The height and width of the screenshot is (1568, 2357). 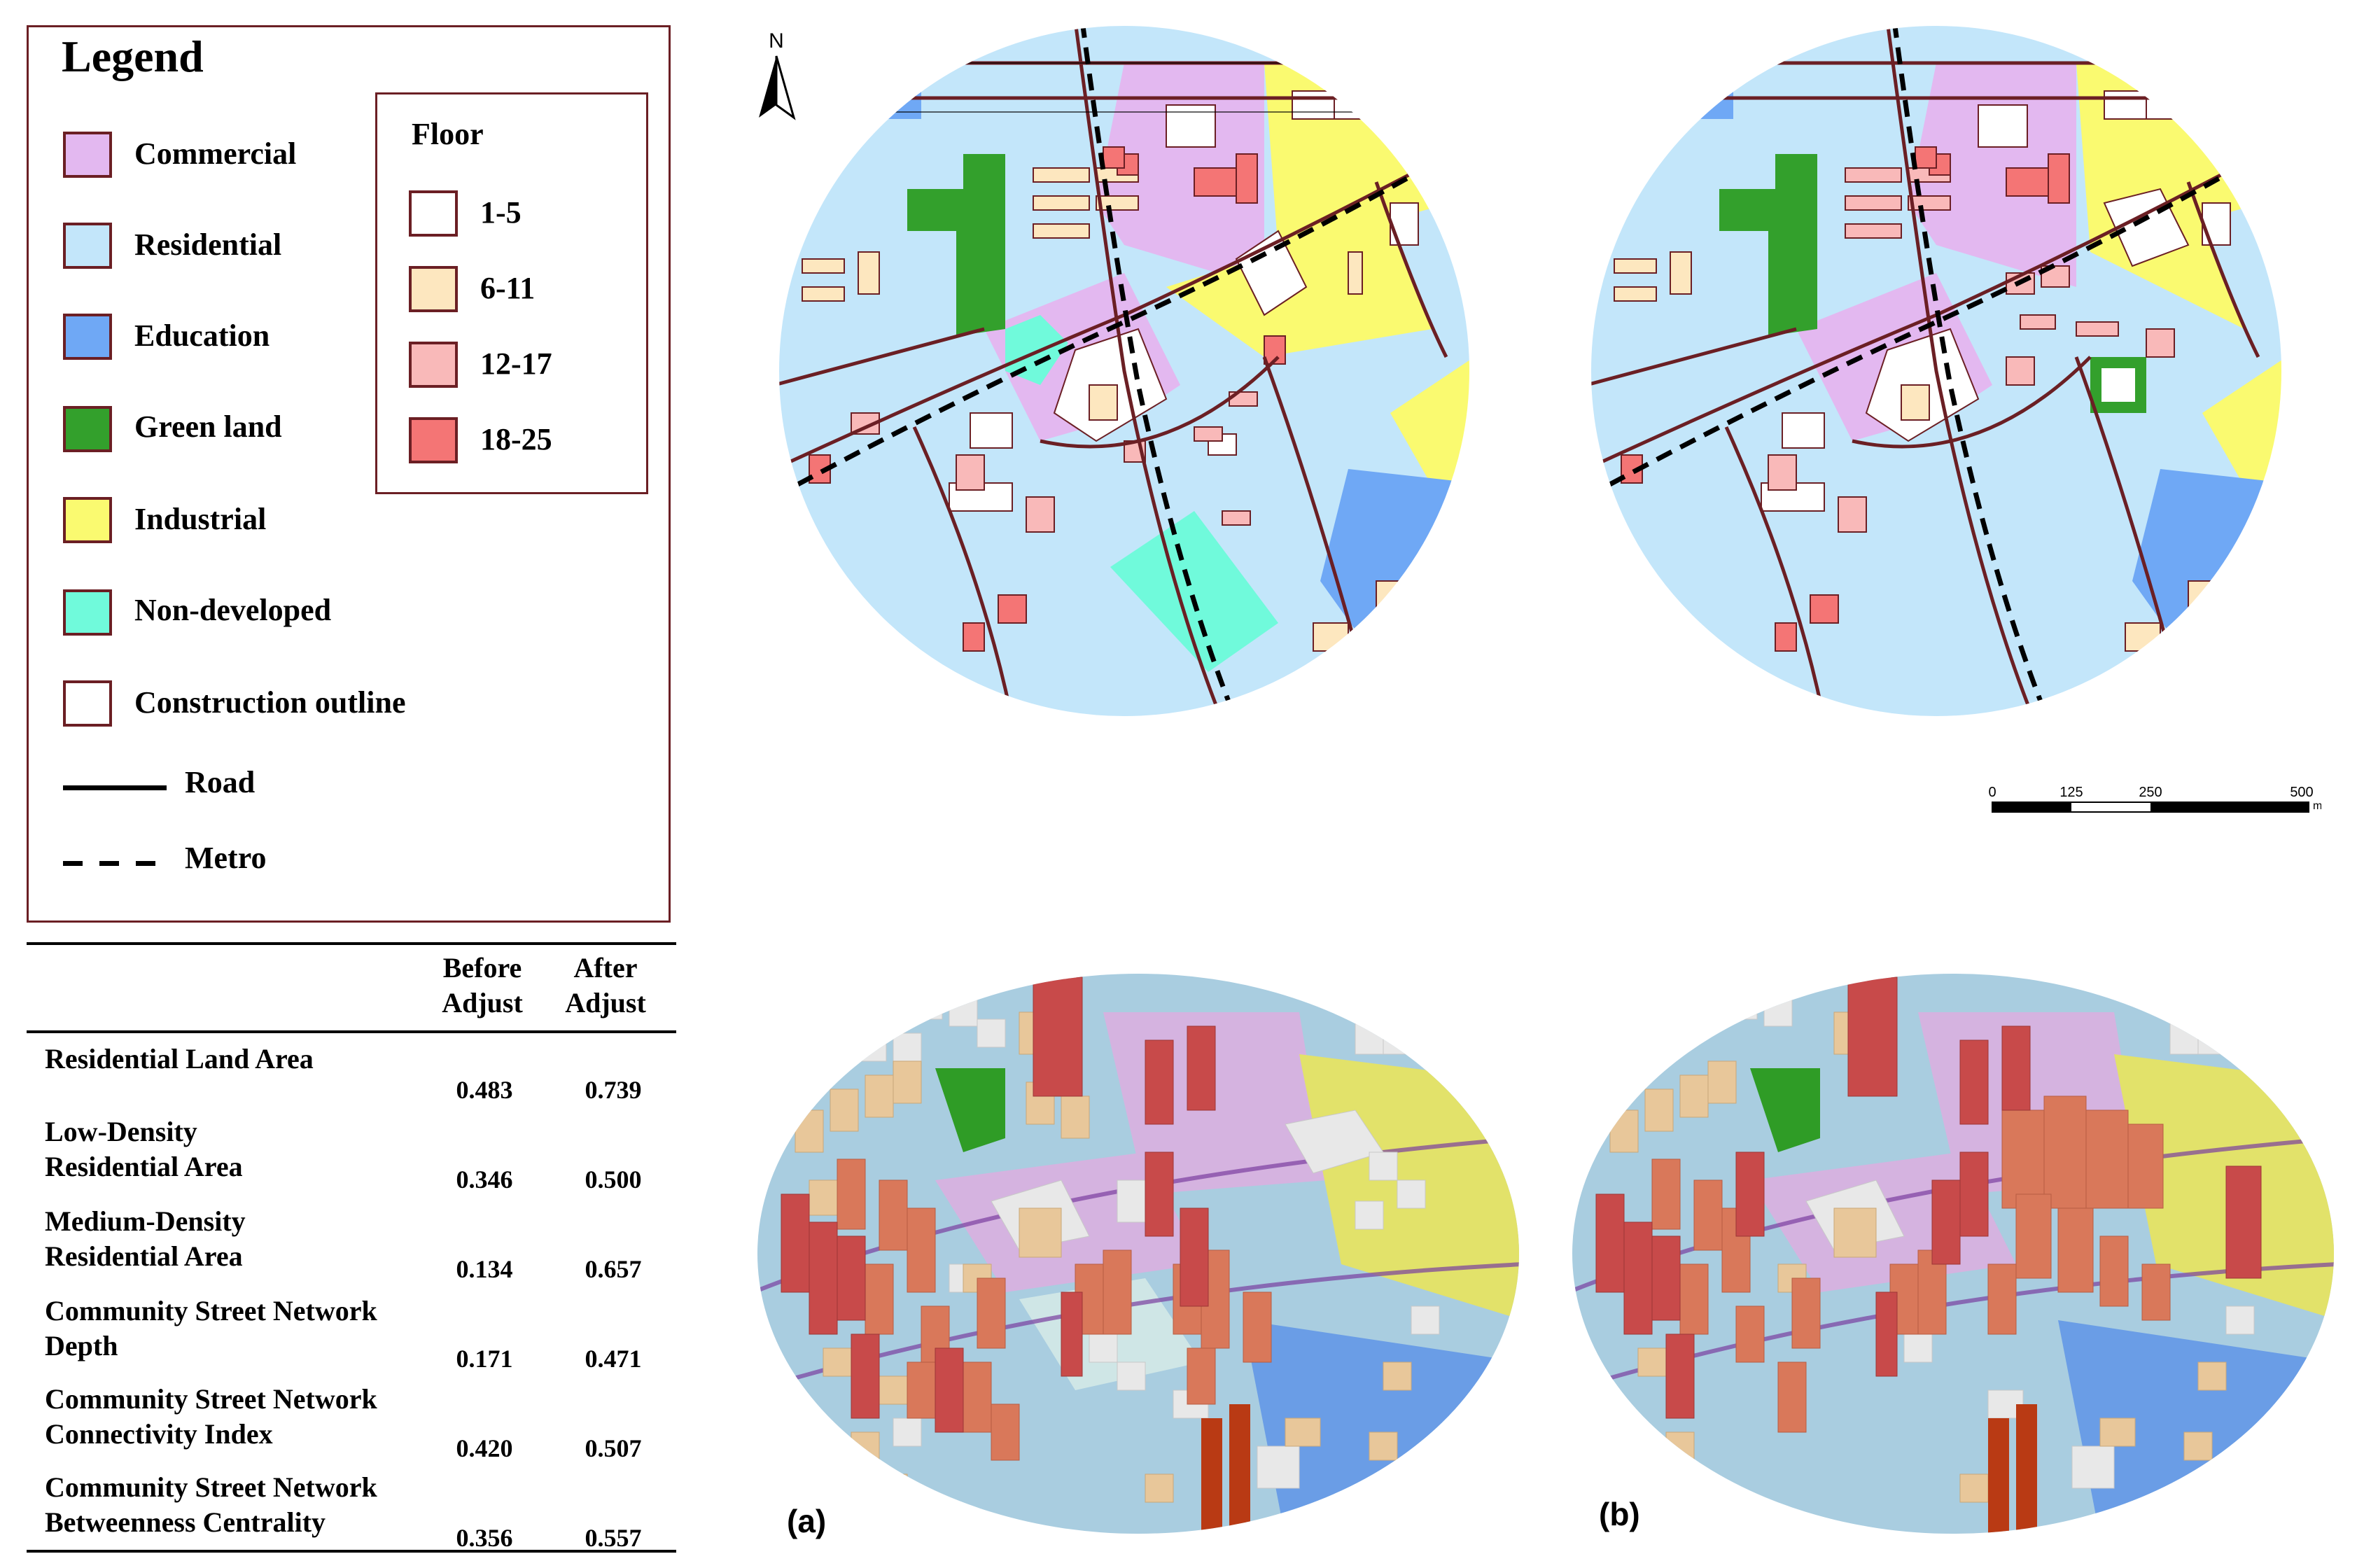 I want to click on floor-1-5-swatch, so click(x=433, y=213).